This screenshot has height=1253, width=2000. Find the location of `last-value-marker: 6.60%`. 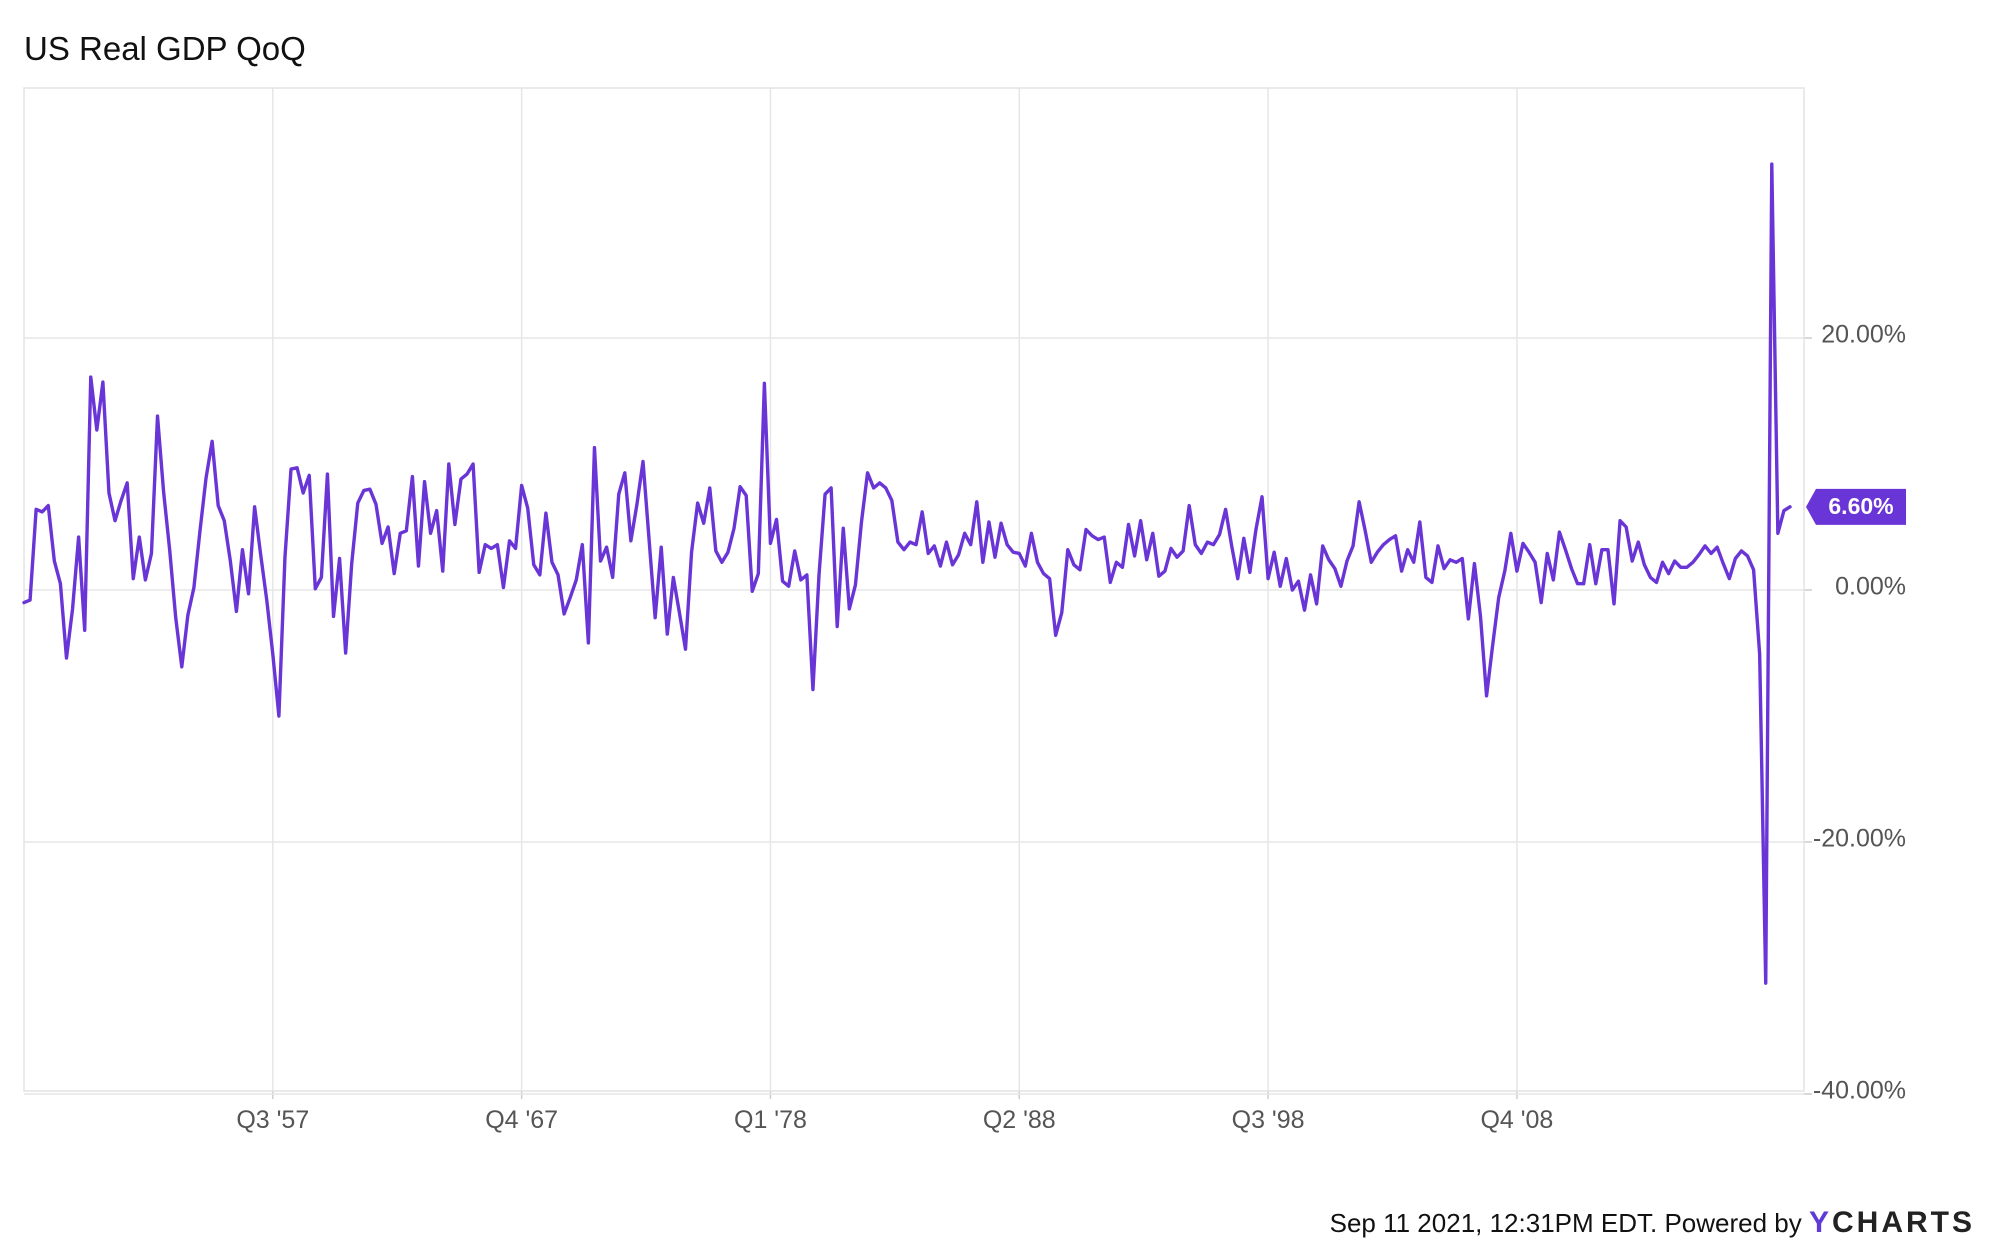

last-value-marker: 6.60% is located at coordinates (1856, 506).